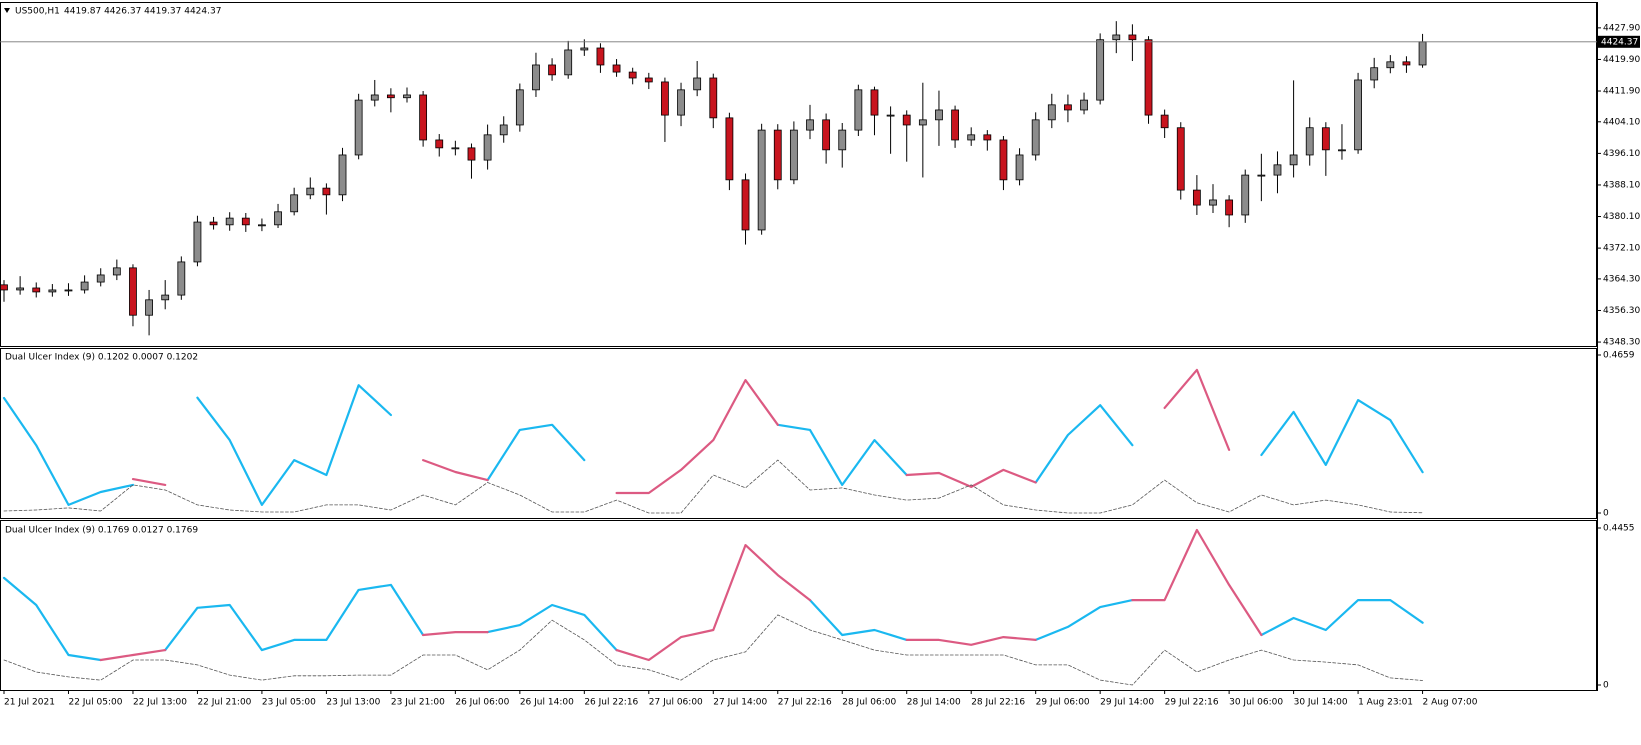 The width and height of the screenshot is (1641, 745). Describe the element at coordinates (998, 703) in the screenshot. I see `x-tick-label: 28 Jul 22:16` at that location.